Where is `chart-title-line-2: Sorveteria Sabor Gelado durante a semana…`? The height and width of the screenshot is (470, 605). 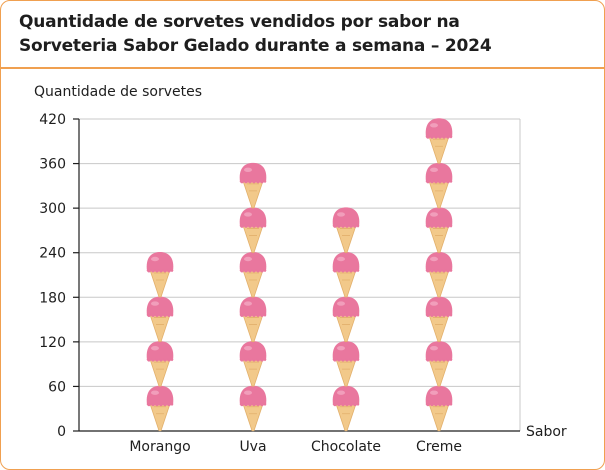
chart-title-line-2: Sorveteria Sabor Gelado durante a semana… is located at coordinates (255, 46).